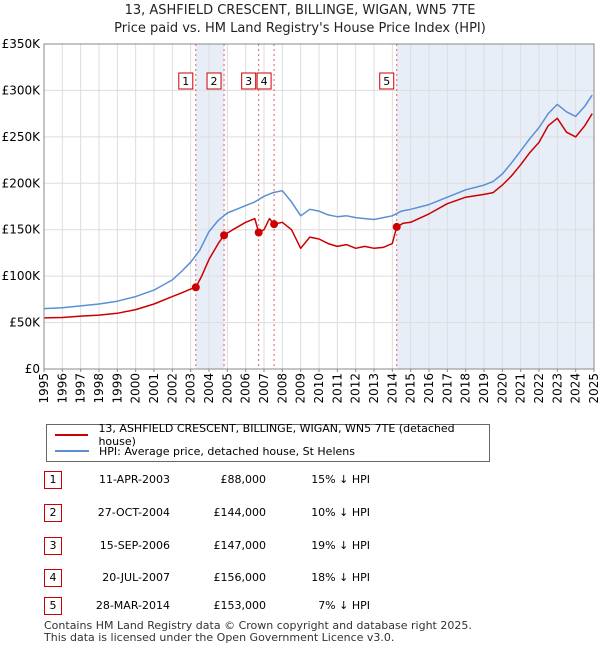 The width and height of the screenshot is (600, 650). I want to click on x-tick-label: 1997, so click(81, 388).